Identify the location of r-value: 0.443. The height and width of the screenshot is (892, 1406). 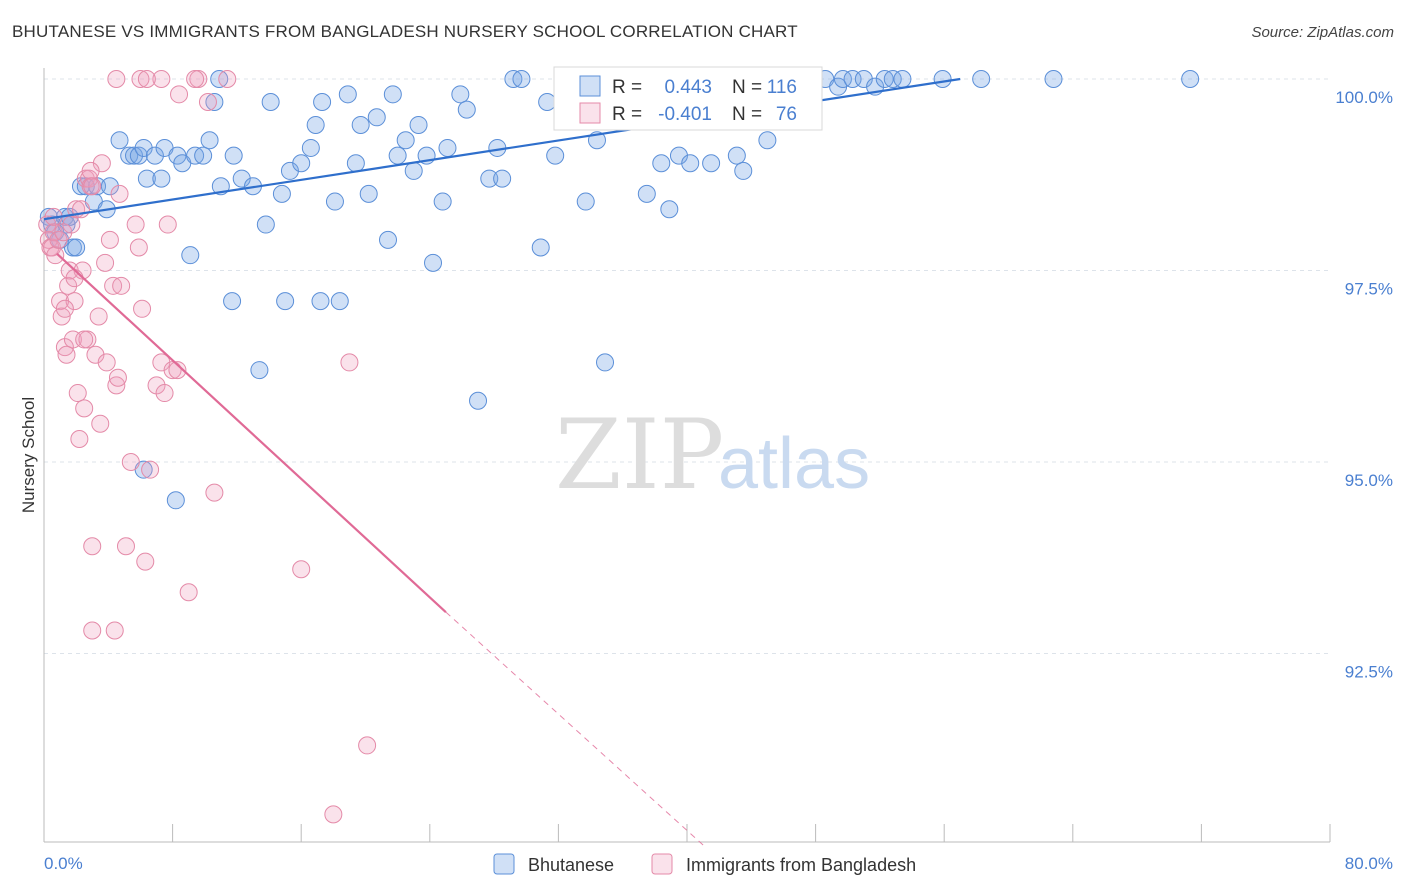
(688, 87).